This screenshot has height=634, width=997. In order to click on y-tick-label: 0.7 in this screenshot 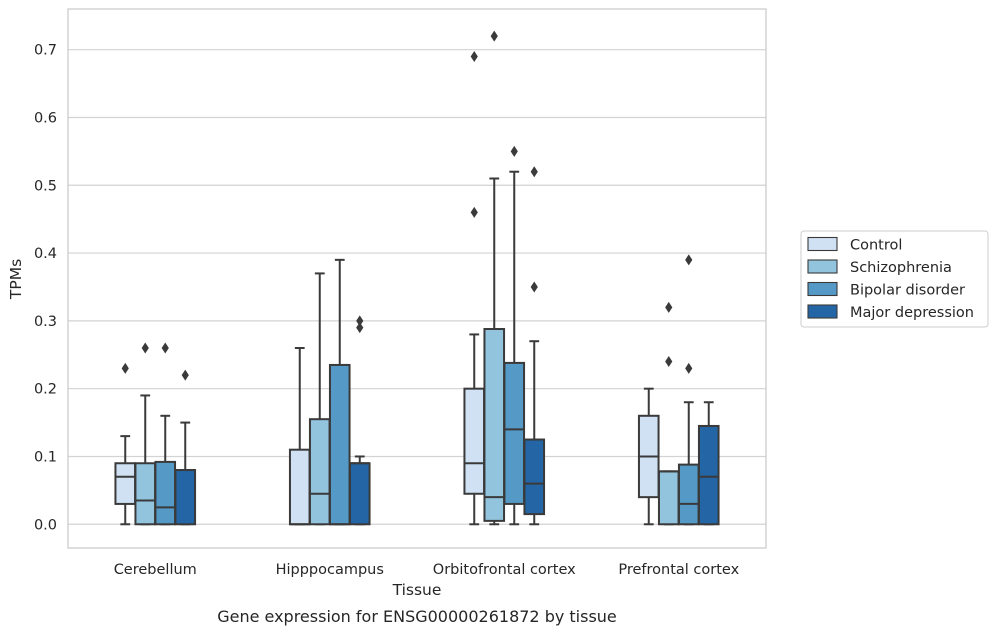, I will do `click(45, 51)`.